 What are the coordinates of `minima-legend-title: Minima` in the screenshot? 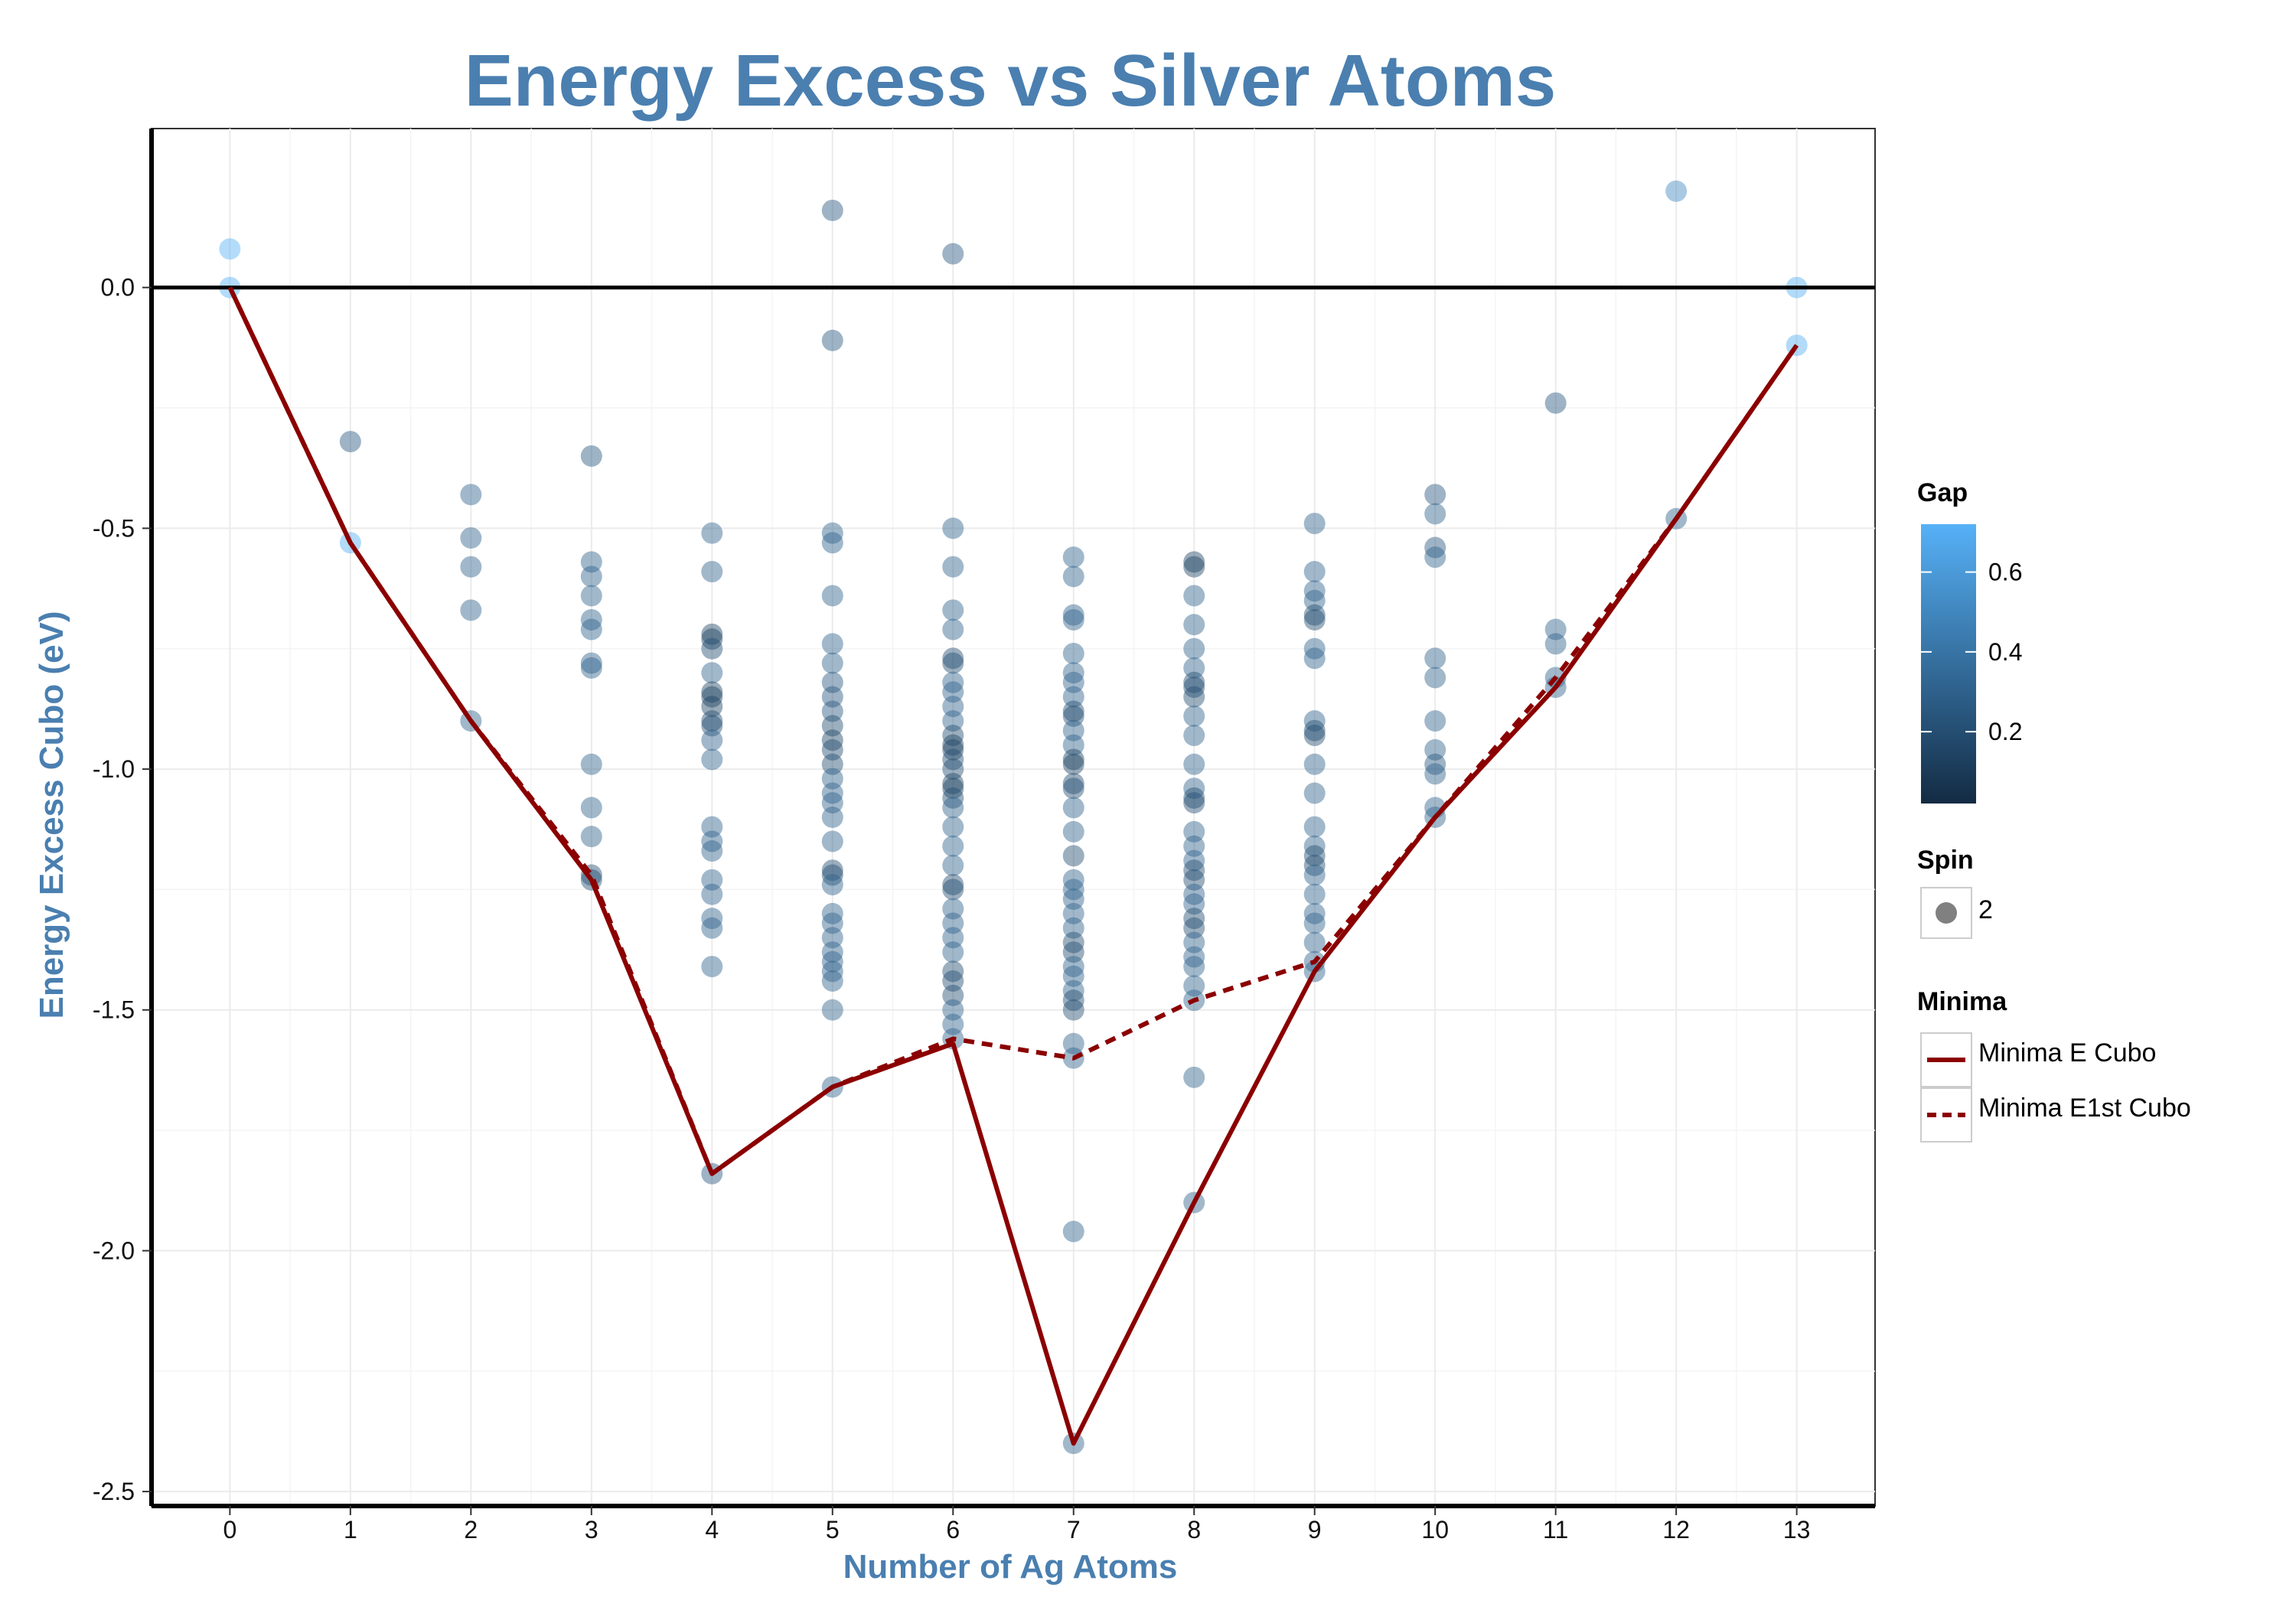 It's located at (1962, 1002).